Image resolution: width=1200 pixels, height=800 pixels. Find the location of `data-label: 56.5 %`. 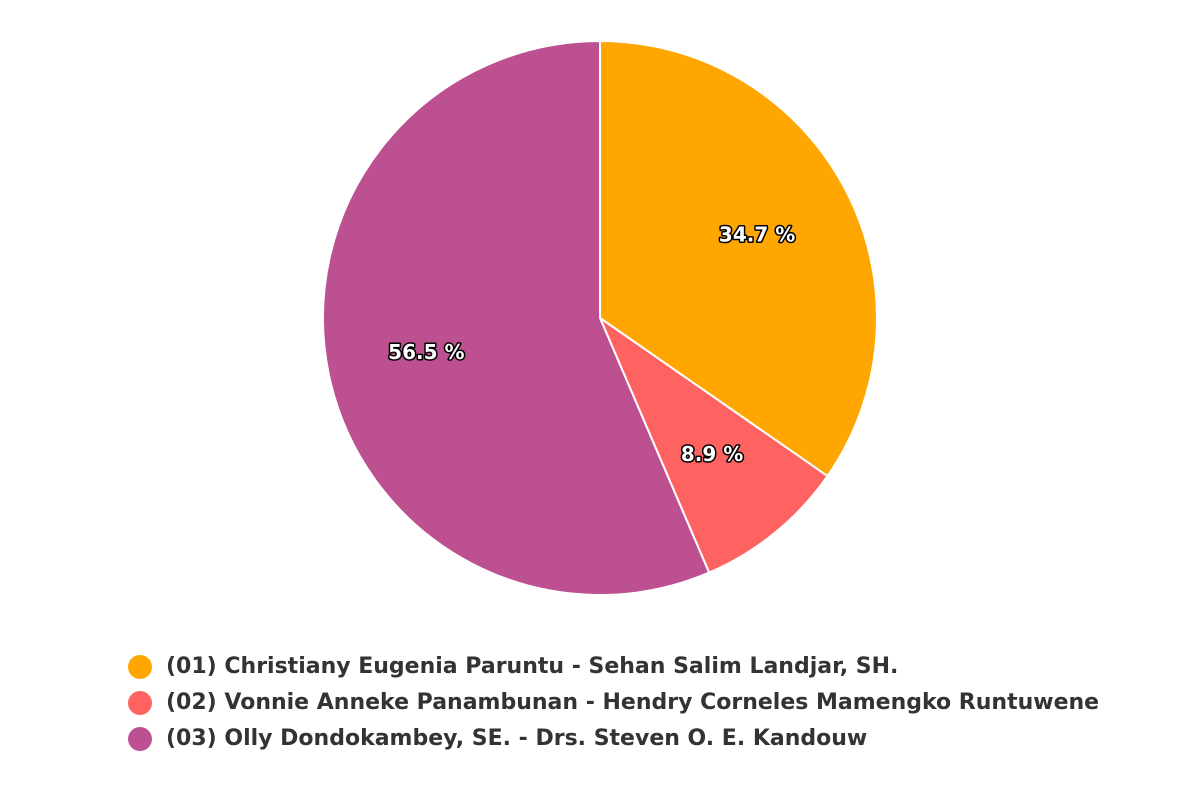

data-label: 56.5 % is located at coordinates (426, 352).